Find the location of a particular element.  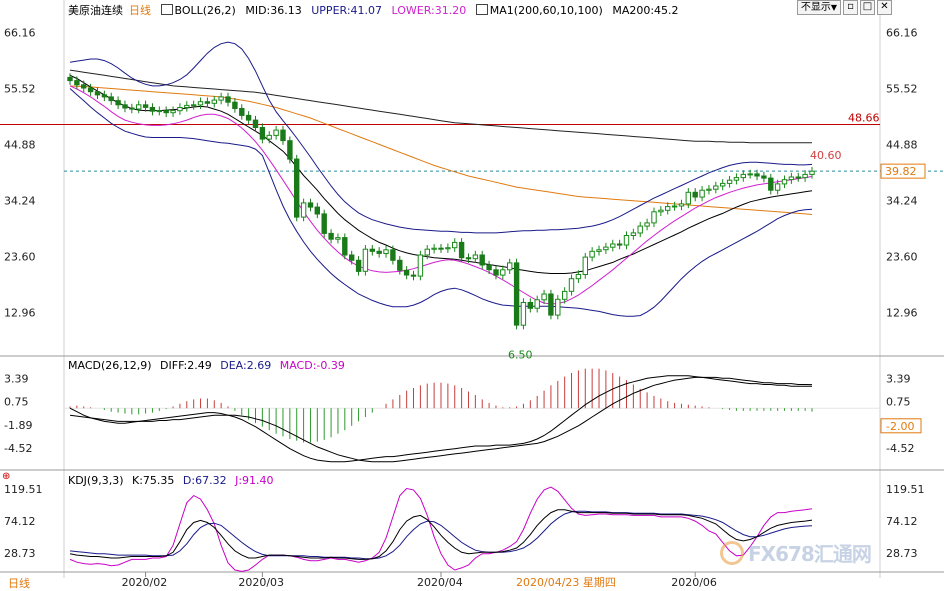

x-tick-label: 2020/06 is located at coordinates (694, 582).